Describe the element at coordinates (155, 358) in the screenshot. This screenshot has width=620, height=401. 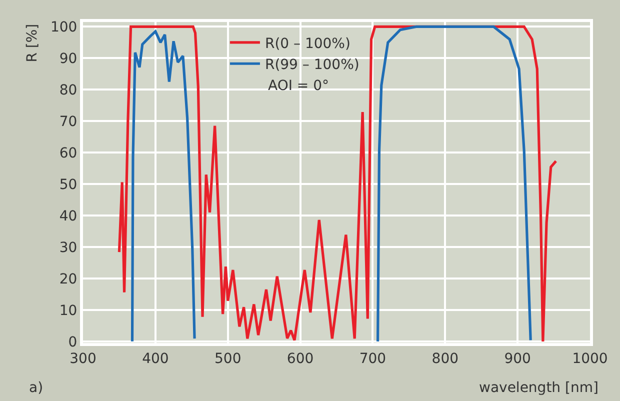
I see `x-tick-label: 400` at that location.